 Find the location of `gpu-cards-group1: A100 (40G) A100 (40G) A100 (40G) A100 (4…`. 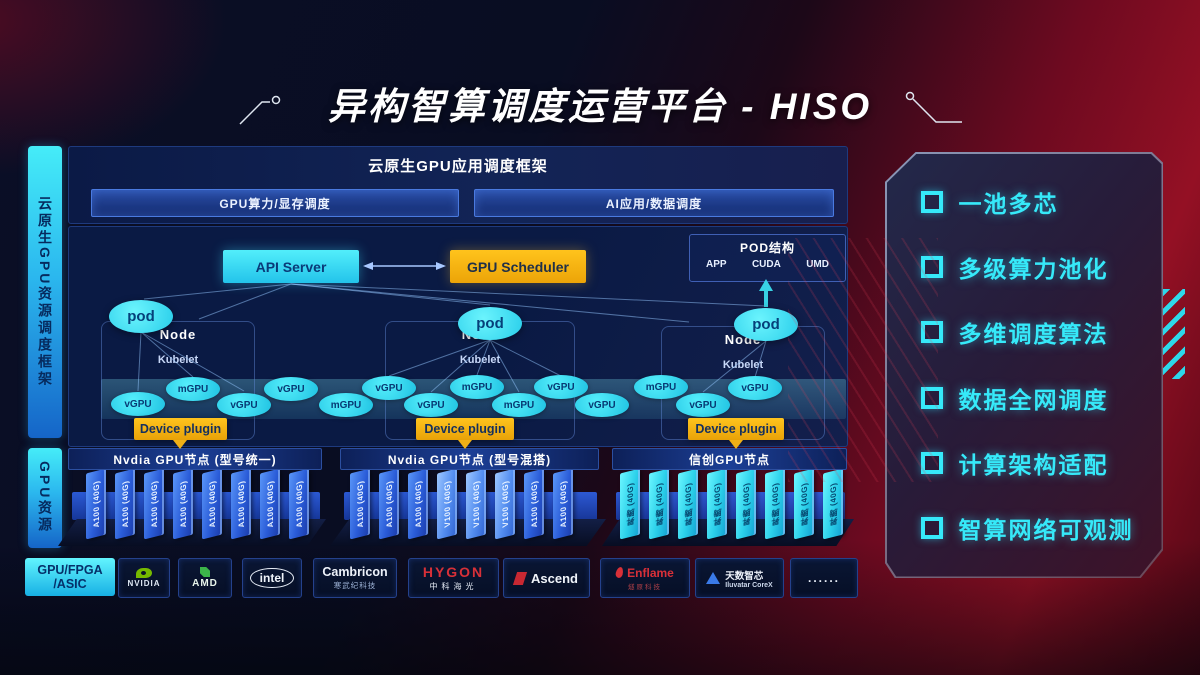

gpu-cards-group1: A100 (40G) A100 (40G) A100 (40G) A100 (4… is located at coordinates (202, 504).